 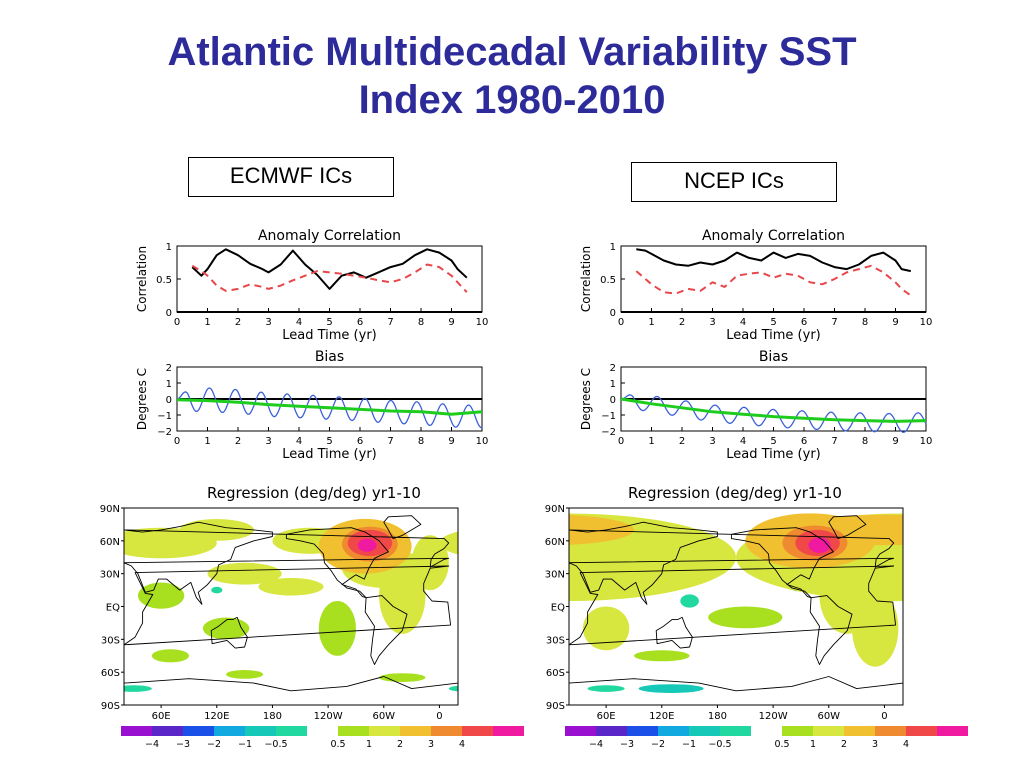 I want to click on colorbar-label: 4, so click(x=462, y=744).